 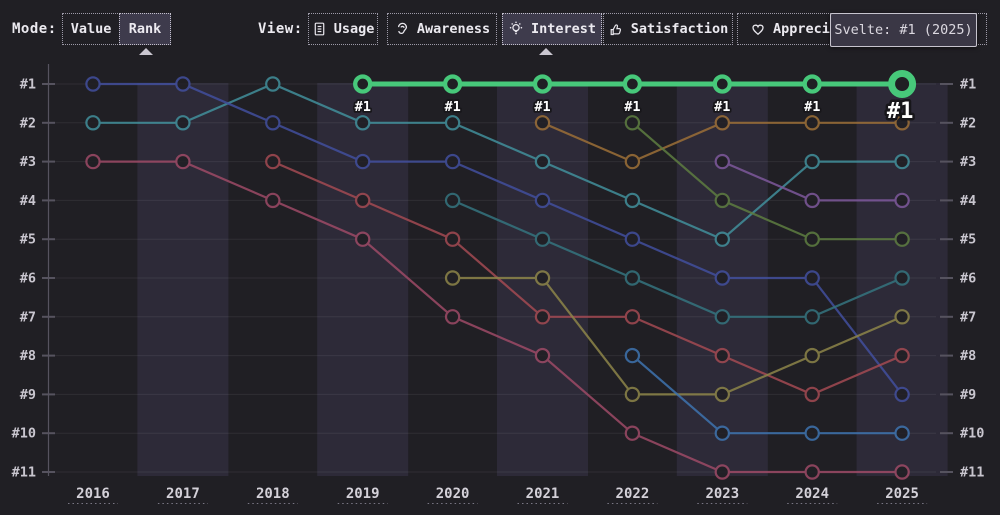 I want to click on mode-value-button: Value, so click(x=91, y=29).